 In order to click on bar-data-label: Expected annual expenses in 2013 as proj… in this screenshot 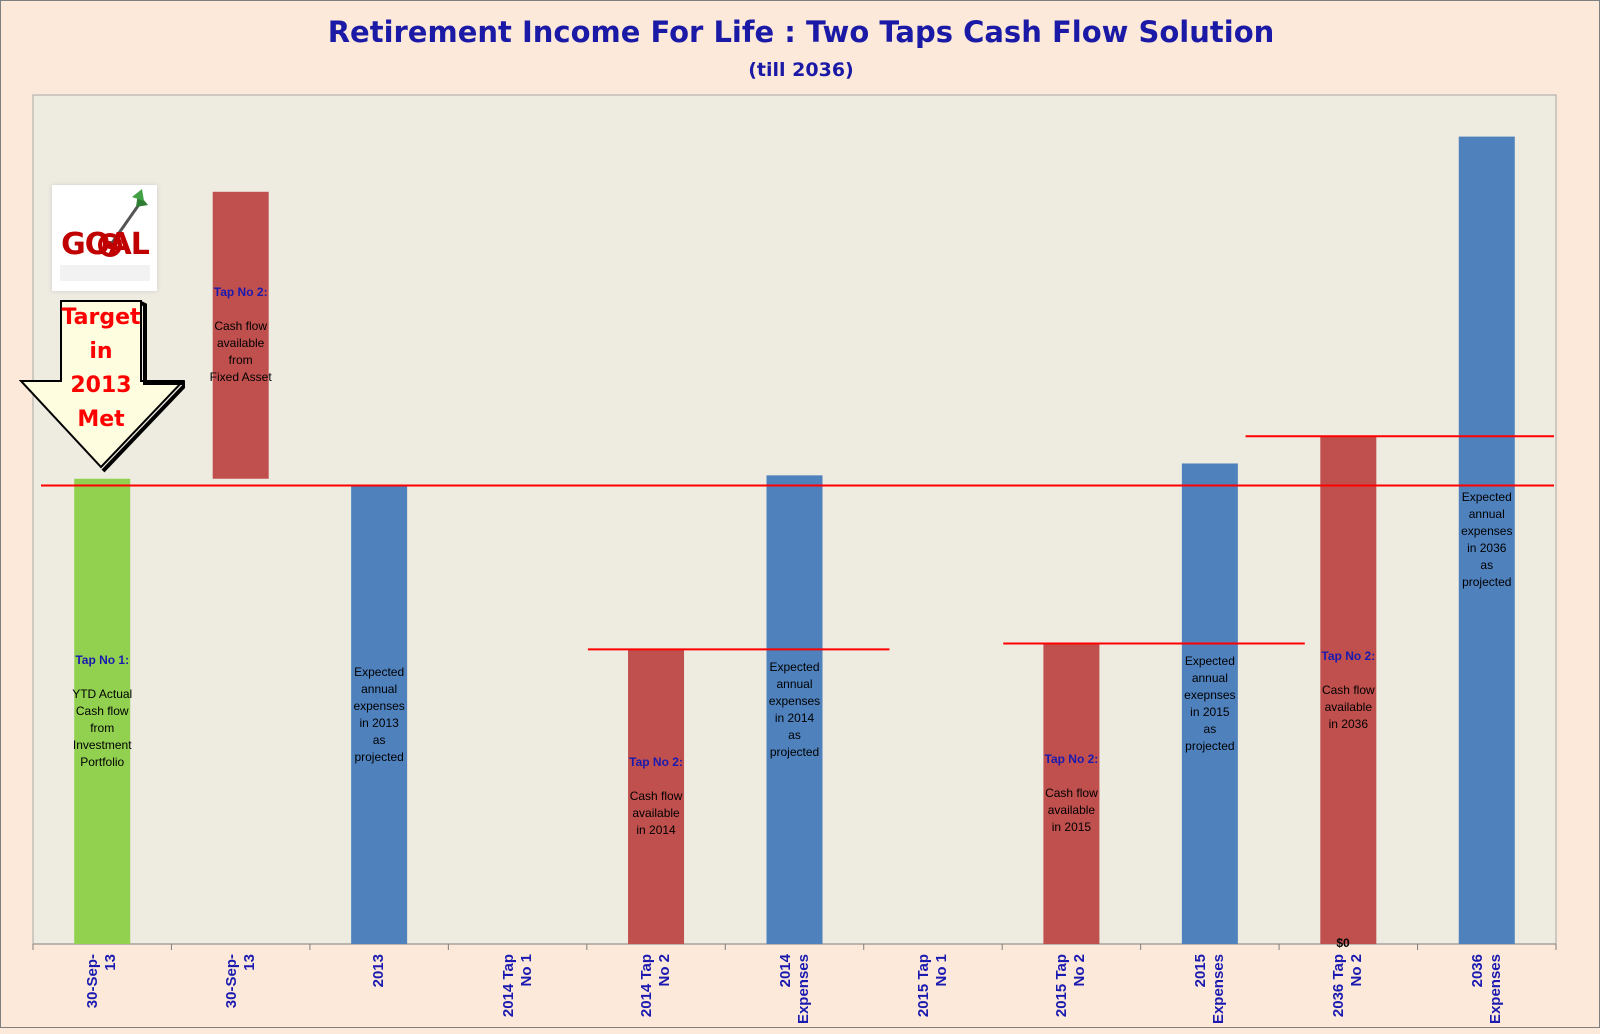, I will do `click(379, 715)`.